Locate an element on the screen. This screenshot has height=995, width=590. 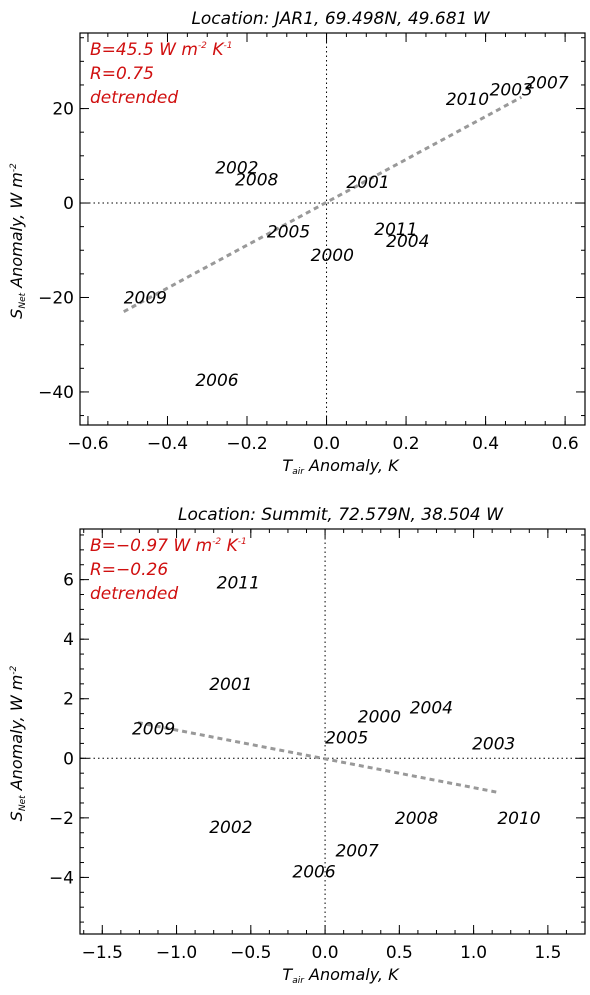
stat-slope: B=−0.97 W m-2 K-1 is located at coordinates (168, 546).